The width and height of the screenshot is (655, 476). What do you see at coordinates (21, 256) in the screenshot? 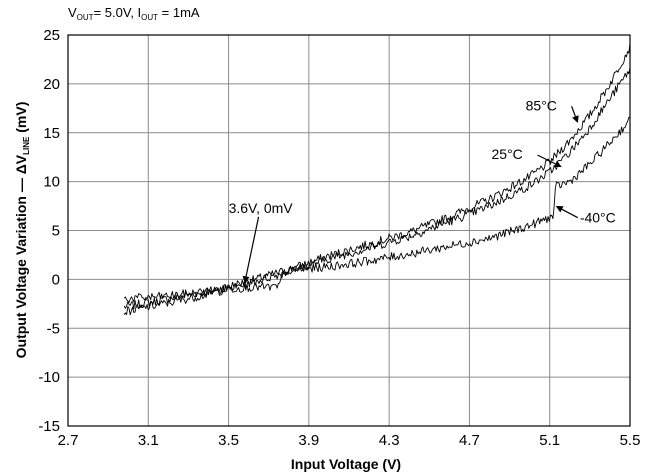
I see `y-axis-title-main: Output Voltage Variation — ΔV` at bounding box center [21, 256].